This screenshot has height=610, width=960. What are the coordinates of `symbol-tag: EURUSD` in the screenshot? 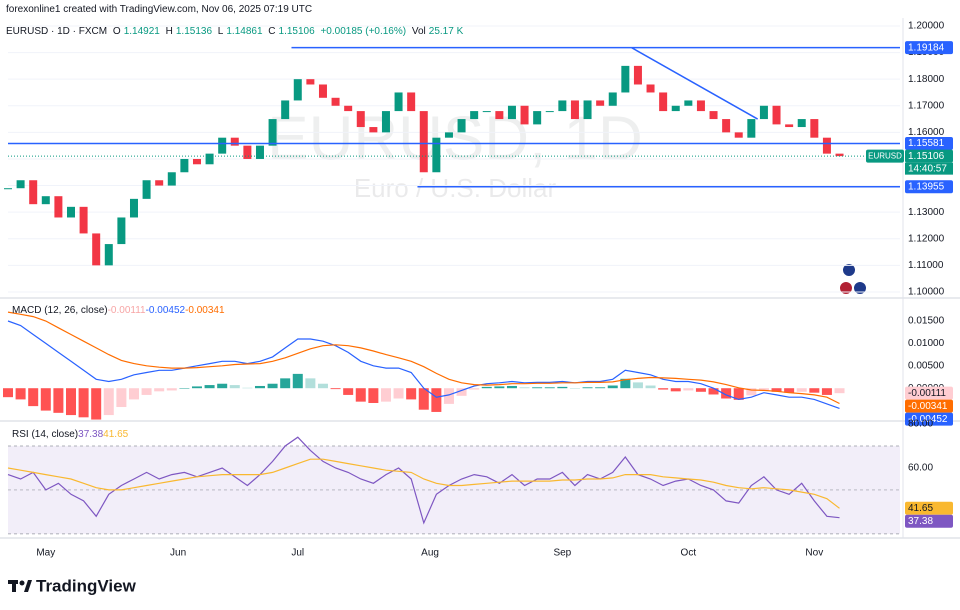 It's located at (885, 155).